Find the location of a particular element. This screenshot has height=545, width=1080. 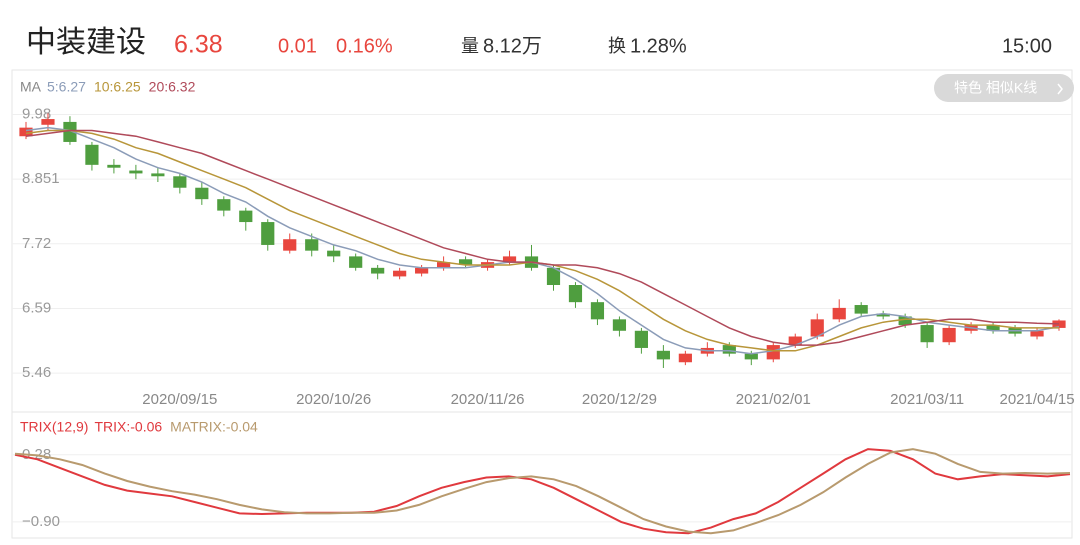

legend-entry: TRIX:-0.06 is located at coordinates (128, 427).